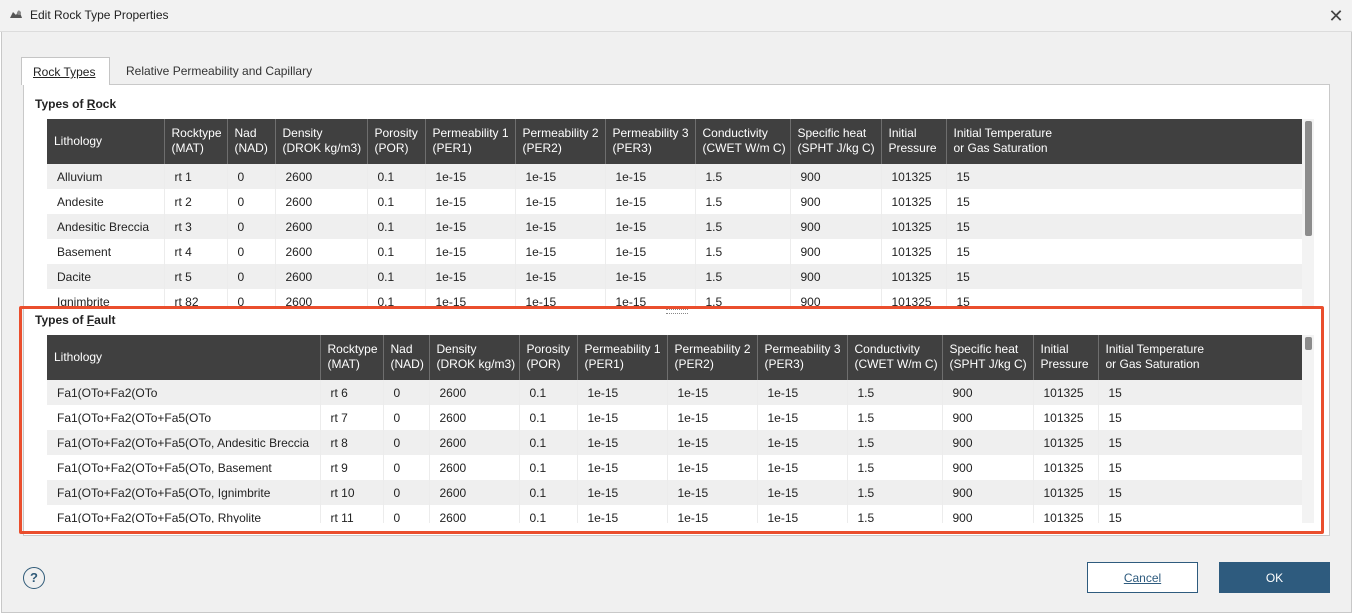  I want to click on cancel-button: Cancel, so click(1142, 577).